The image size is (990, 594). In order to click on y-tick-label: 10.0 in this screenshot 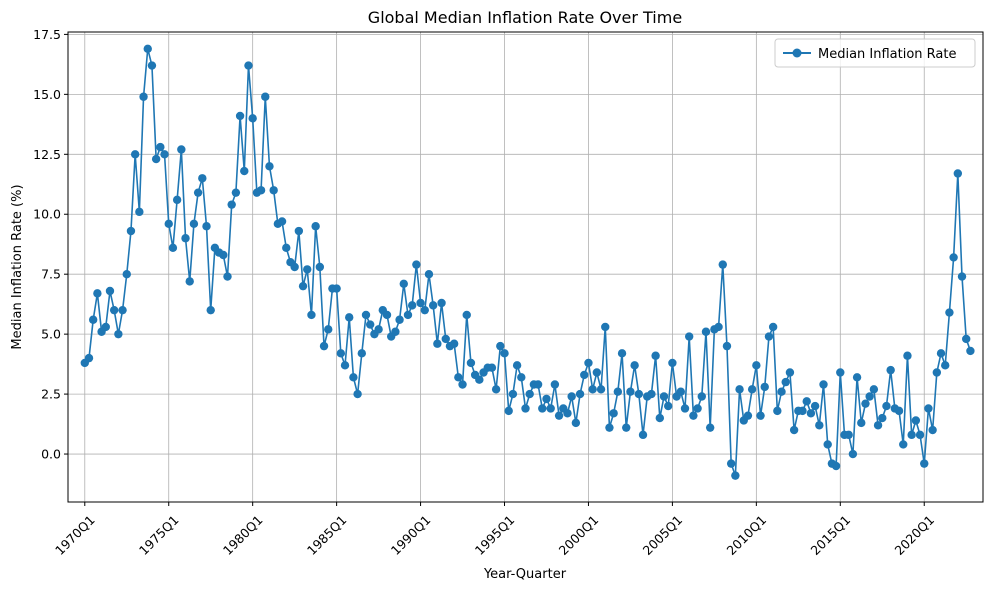, I will do `click(47, 214)`.